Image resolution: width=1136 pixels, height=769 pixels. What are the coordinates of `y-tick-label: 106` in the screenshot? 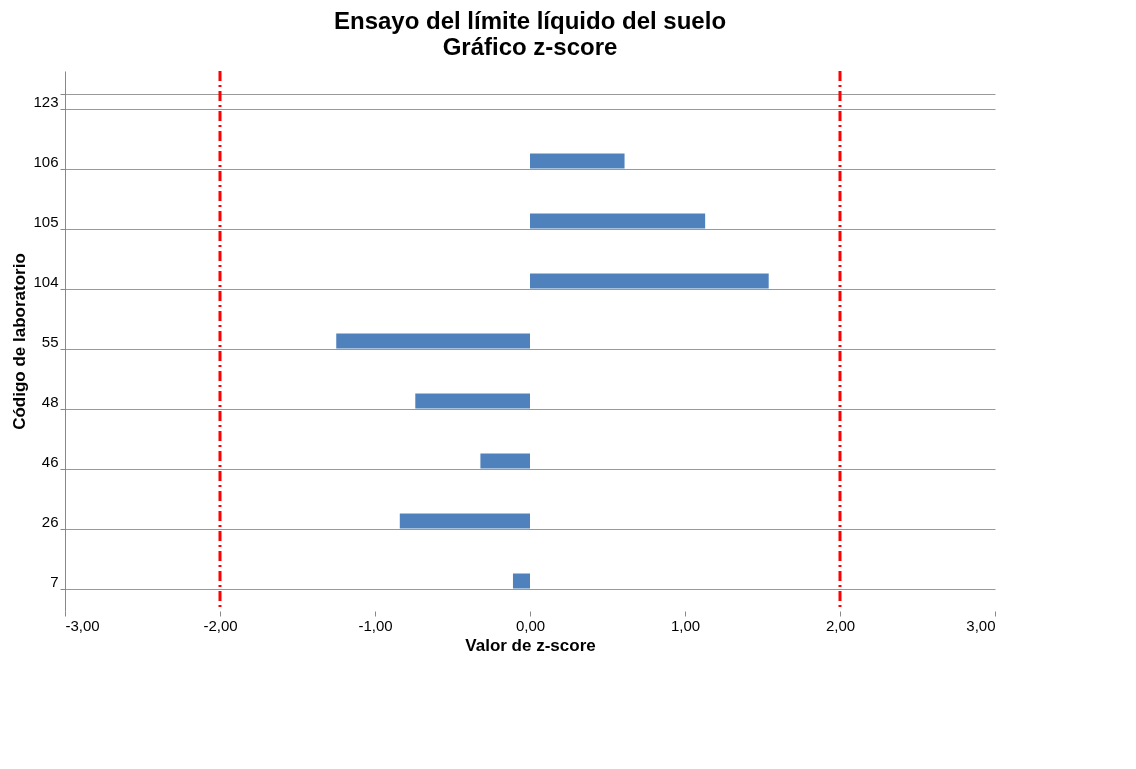 It's located at (46, 161).